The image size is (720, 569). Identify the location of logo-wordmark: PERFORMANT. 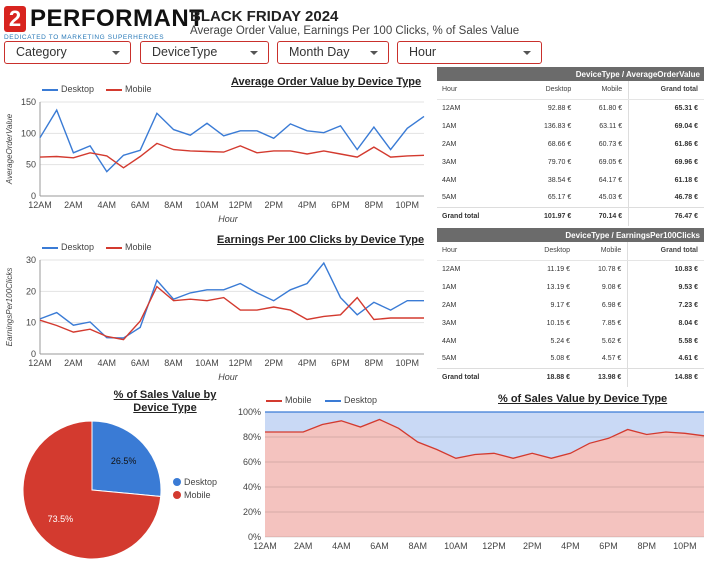
(117, 18).